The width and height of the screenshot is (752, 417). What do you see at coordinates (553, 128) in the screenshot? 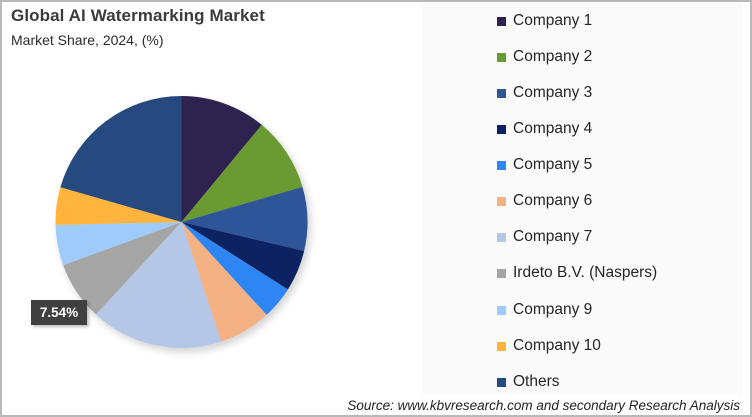
I see `legend-label: Company 4` at bounding box center [553, 128].